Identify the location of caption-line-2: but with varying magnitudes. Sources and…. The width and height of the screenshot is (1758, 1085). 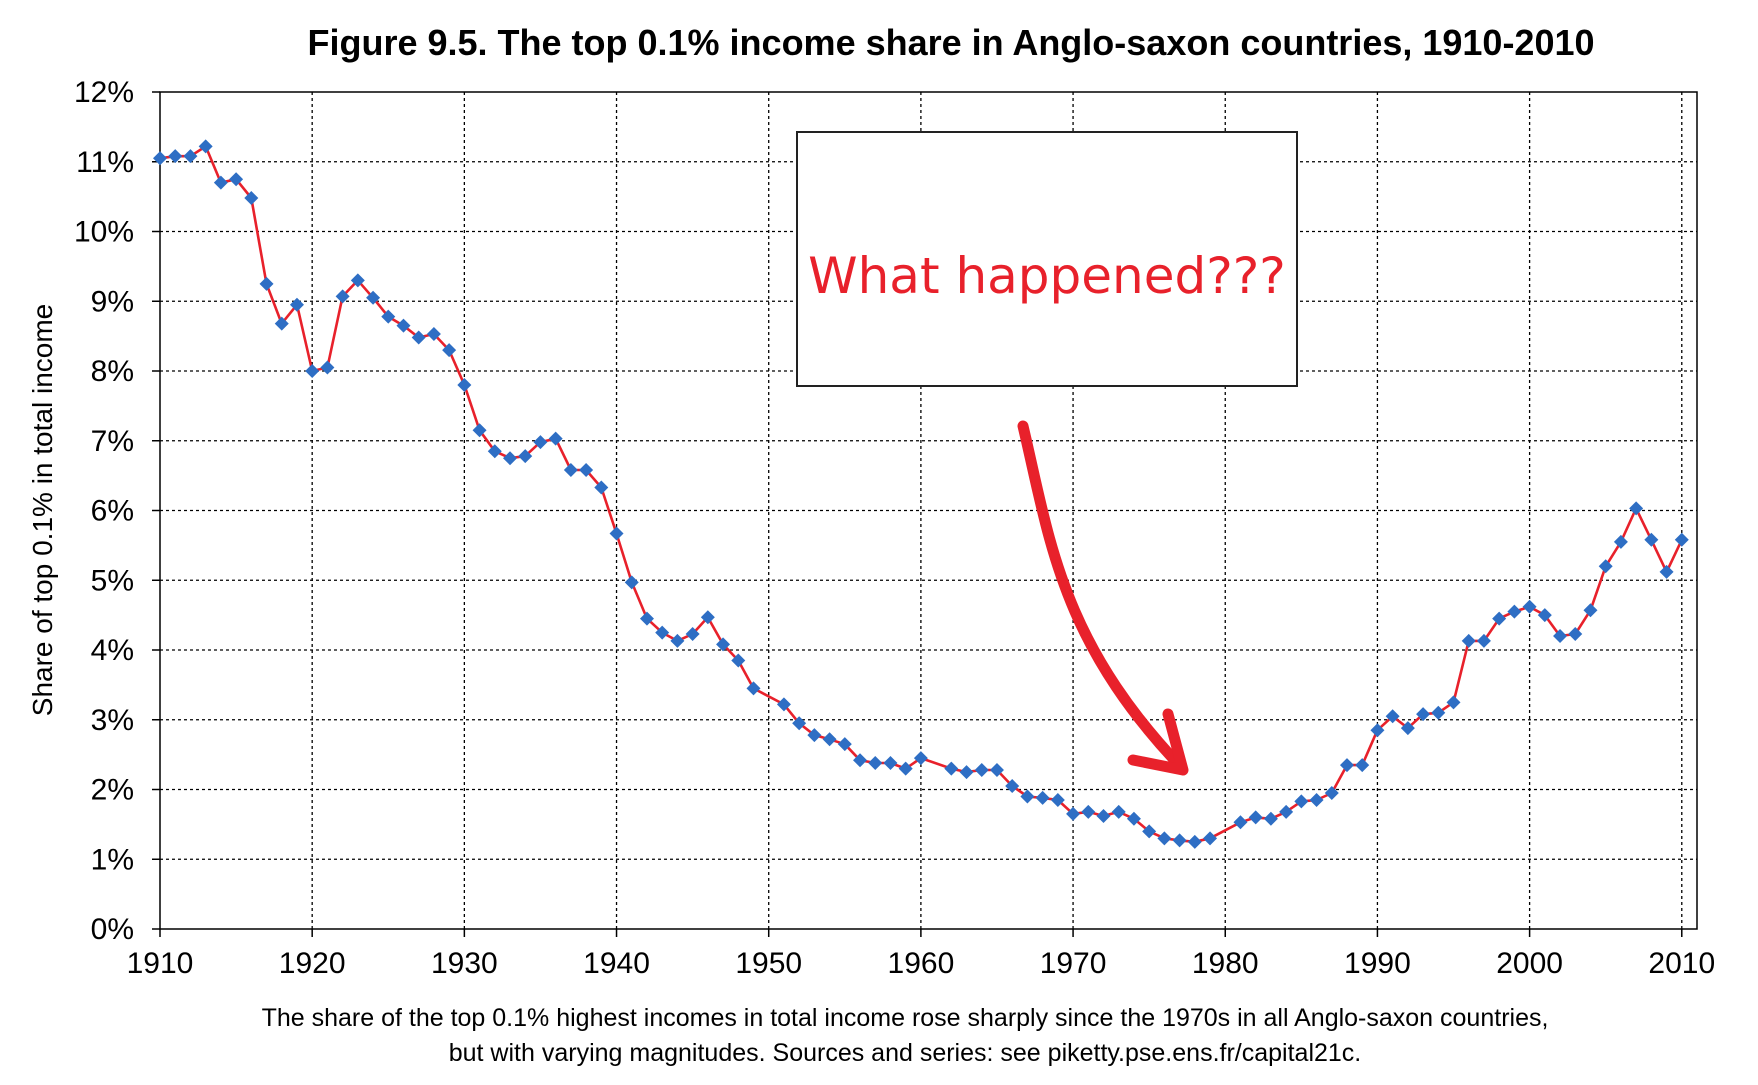
(905, 1053).